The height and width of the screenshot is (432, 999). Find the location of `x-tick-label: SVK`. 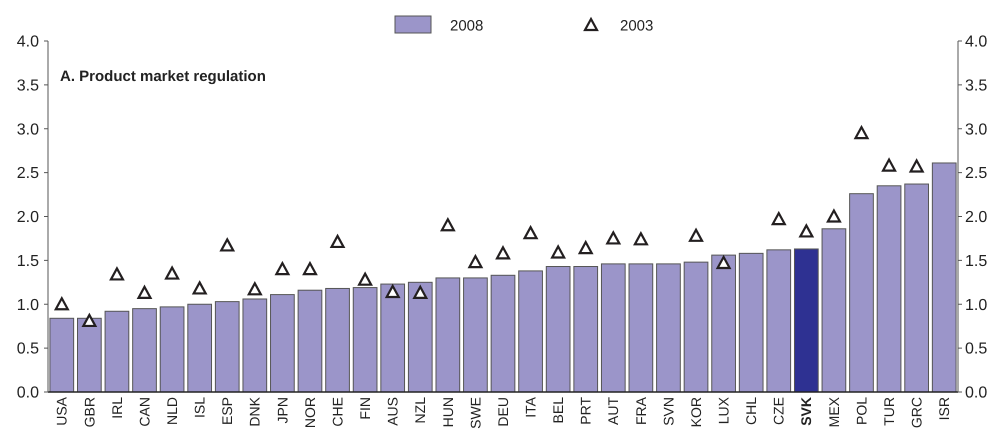

x-tick-label: SVK is located at coordinates (806, 411).